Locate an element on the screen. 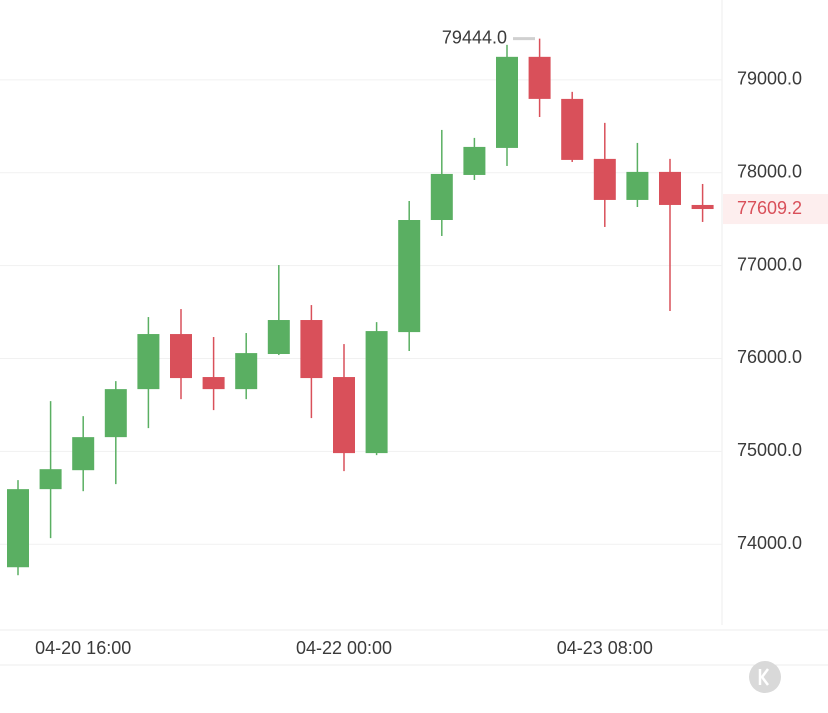 This screenshot has width=828, height=713. last-price-label: 77609.2 is located at coordinates (769, 208).